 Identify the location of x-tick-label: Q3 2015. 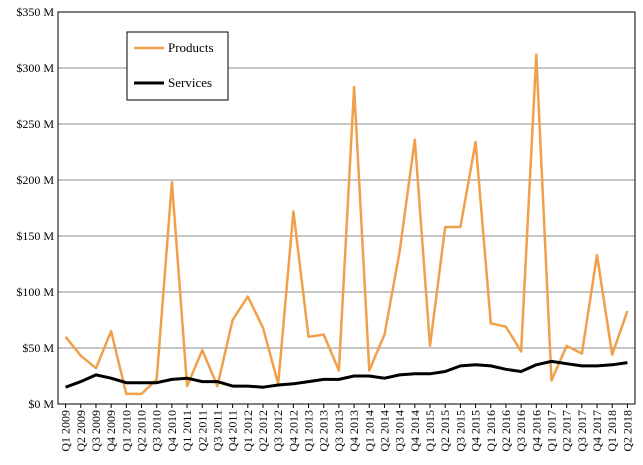
(460, 431).